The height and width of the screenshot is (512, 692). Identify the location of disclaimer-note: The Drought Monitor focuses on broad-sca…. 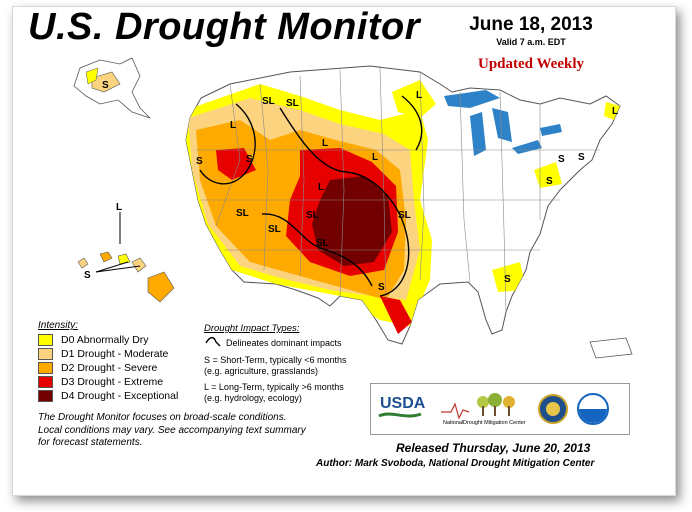
(218, 431).